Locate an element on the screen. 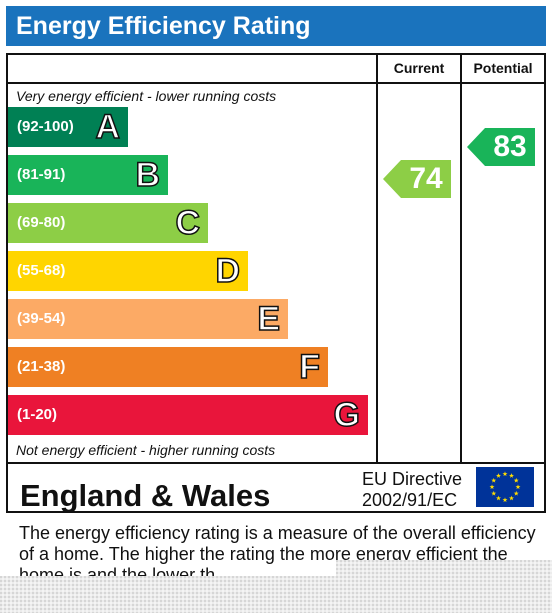 The width and height of the screenshot is (552, 613). band-c: (69-80) C is located at coordinates (108, 223).